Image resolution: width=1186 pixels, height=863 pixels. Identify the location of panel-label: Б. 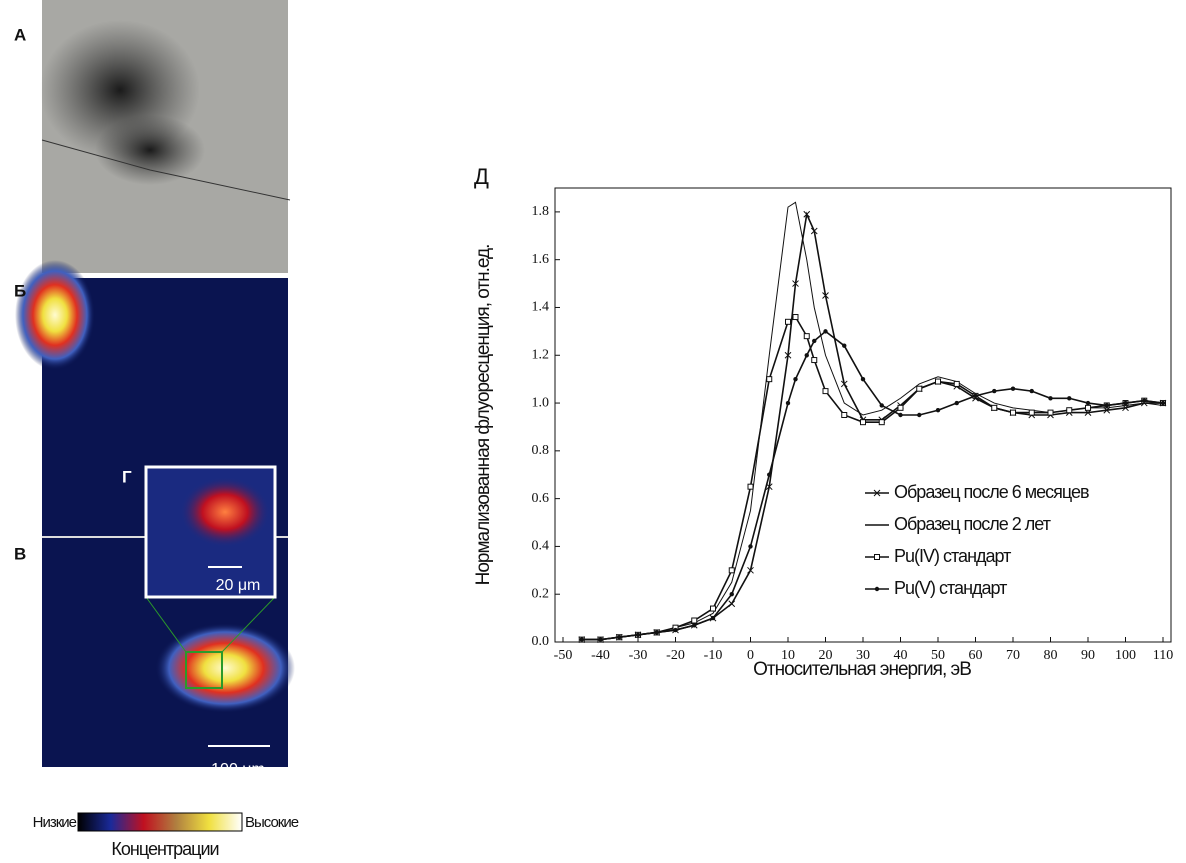
(20, 290).